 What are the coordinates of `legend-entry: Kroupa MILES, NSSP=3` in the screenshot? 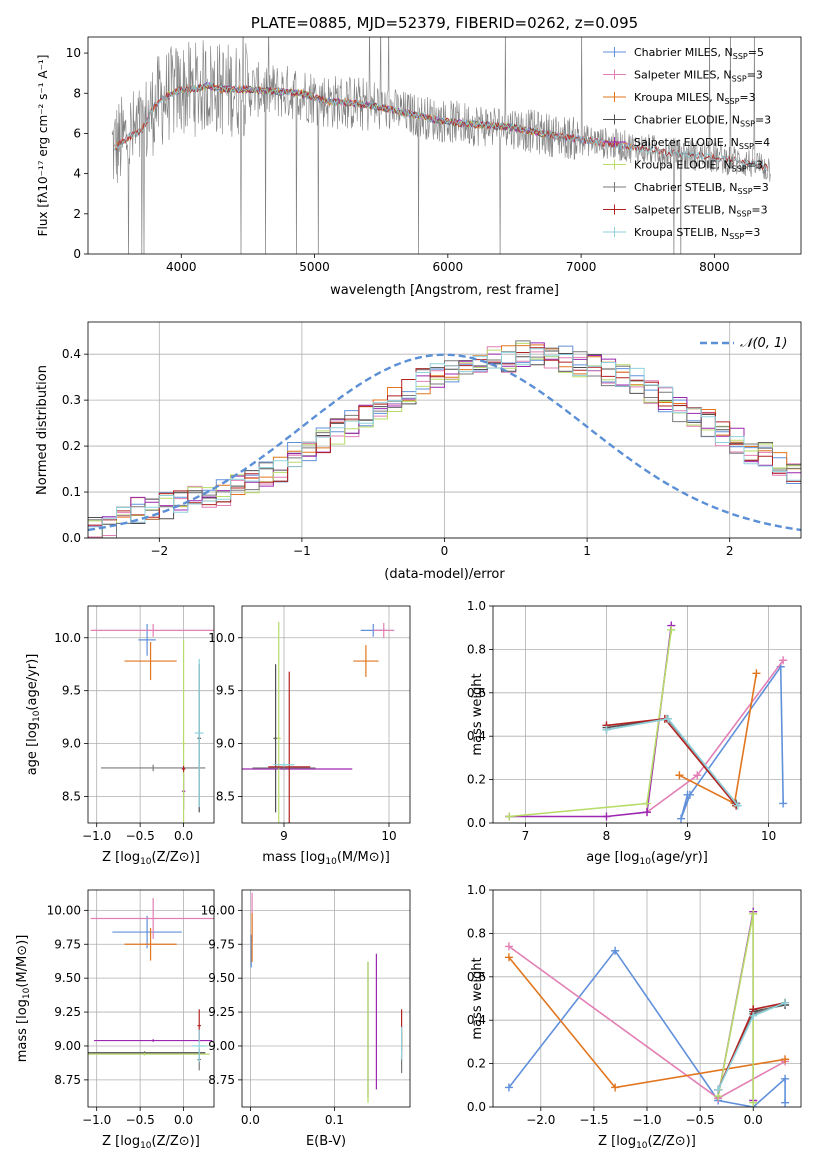 It's located at (695, 98).